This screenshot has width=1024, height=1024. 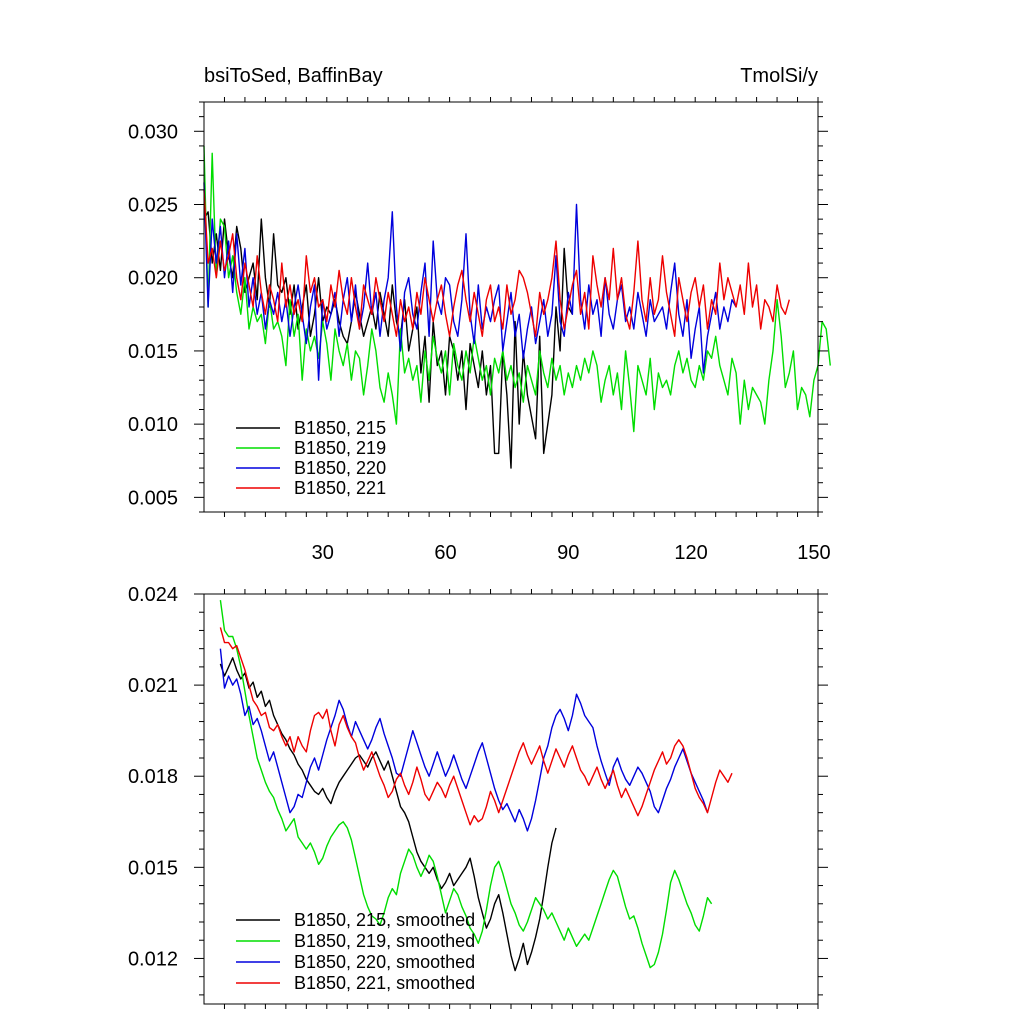 I want to click on legend-label: B1850, 215, smoothed, so click(x=384, y=920).